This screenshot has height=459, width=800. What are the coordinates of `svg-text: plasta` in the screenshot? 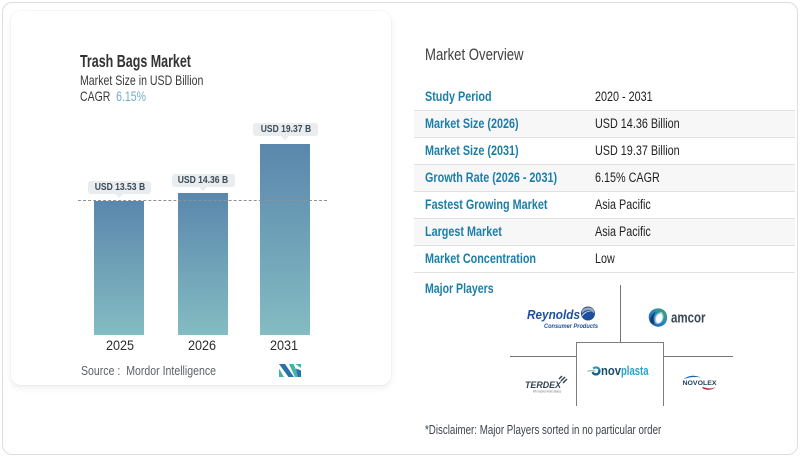 It's located at (635, 370).